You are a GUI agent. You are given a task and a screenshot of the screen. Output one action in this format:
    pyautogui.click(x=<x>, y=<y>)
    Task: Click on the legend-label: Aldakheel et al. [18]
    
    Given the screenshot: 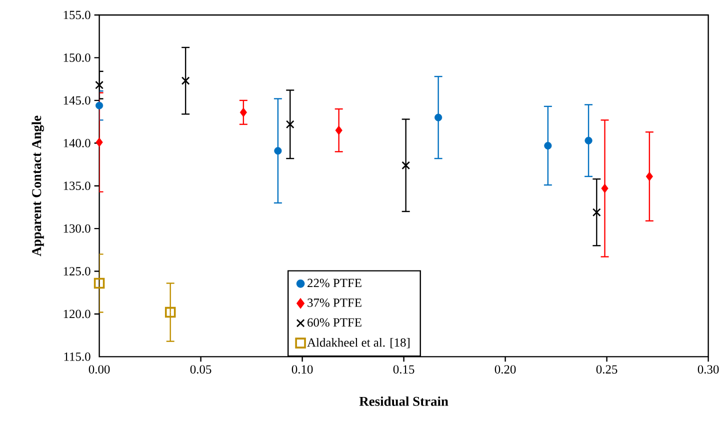 What is the action you would take?
    pyautogui.click(x=358, y=343)
    